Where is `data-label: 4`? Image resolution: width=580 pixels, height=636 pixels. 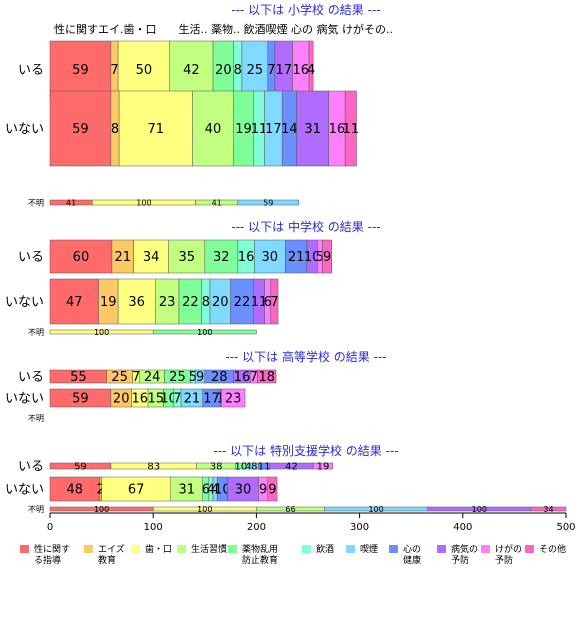 data-label: 4 is located at coordinates (215, 490).